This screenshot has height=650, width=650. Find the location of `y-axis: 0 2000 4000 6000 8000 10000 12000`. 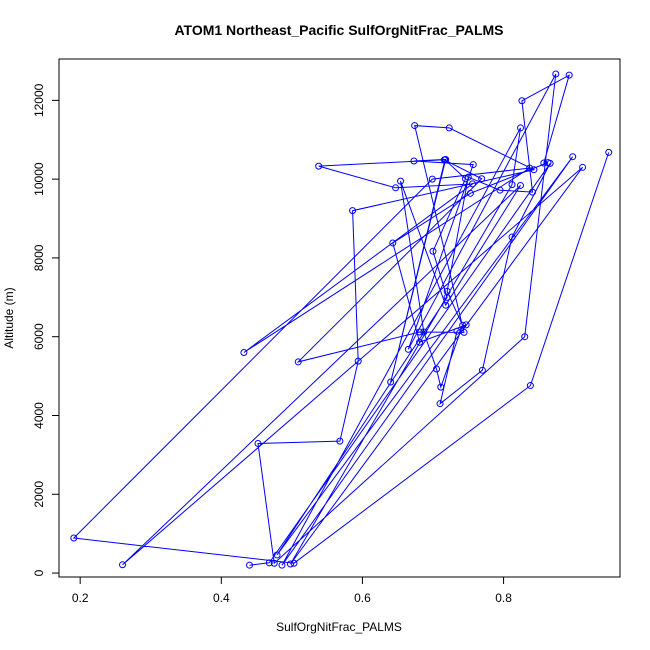

y-axis: 0 2000 4000 6000 8000 10000 12000 is located at coordinates (46, 329).